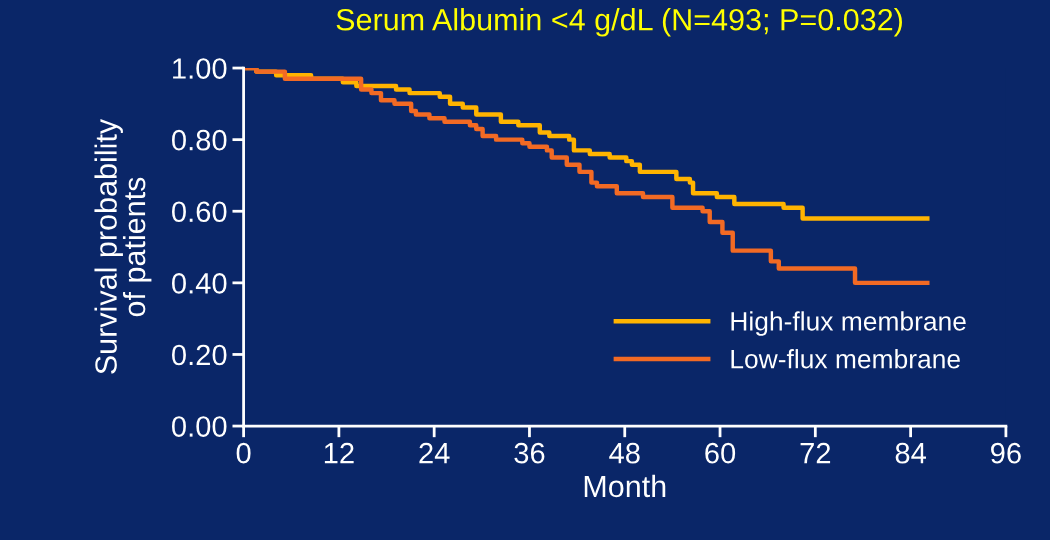  What do you see at coordinates (815, 453) in the screenshot?
I see `x-tick-label: 72` at bounding box center [815, 453].